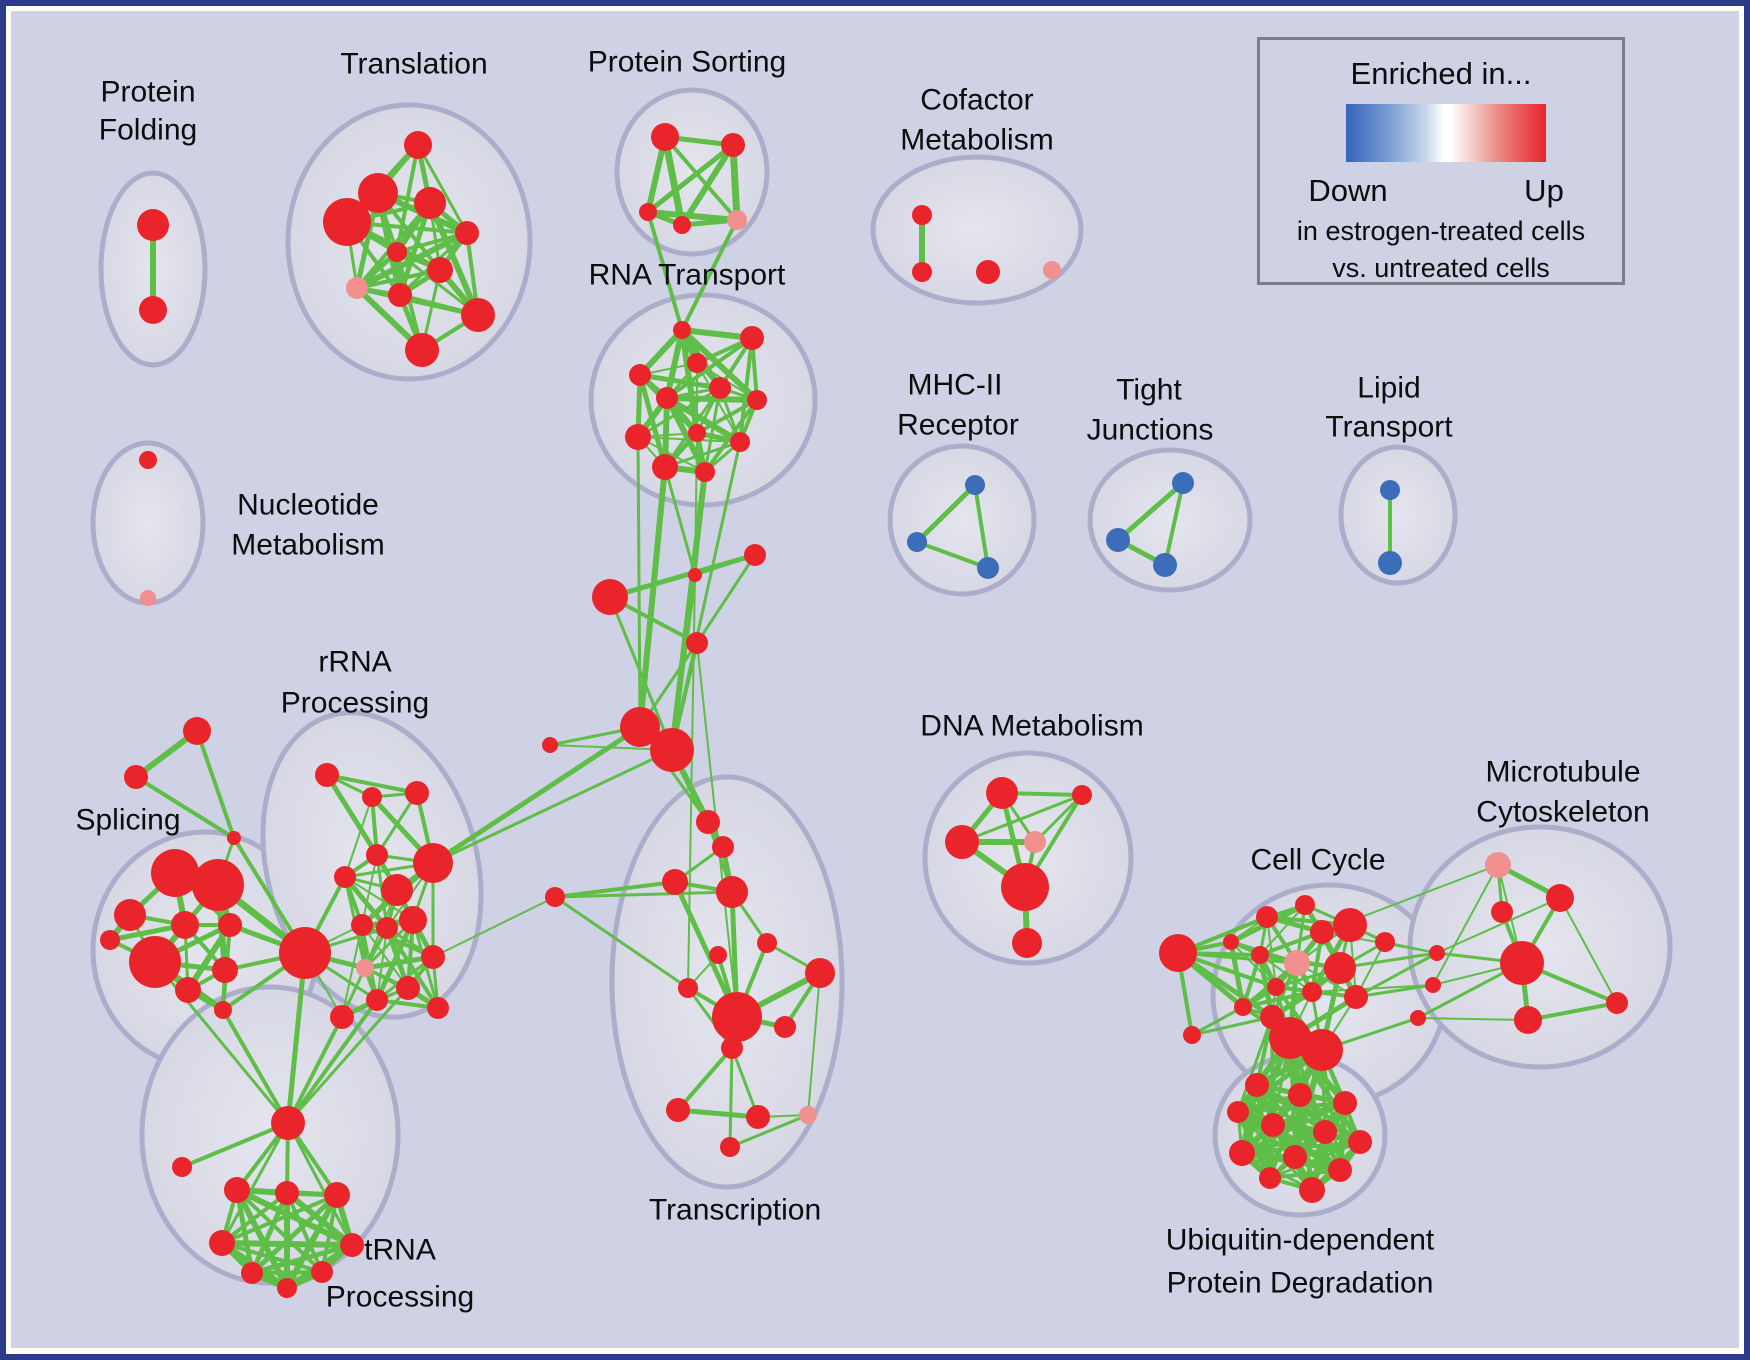 The height and width of the screenshot is (1360, 1750). I want to click on cluster-label-lipid-transport-line2: Transport, so click(1389, 427).